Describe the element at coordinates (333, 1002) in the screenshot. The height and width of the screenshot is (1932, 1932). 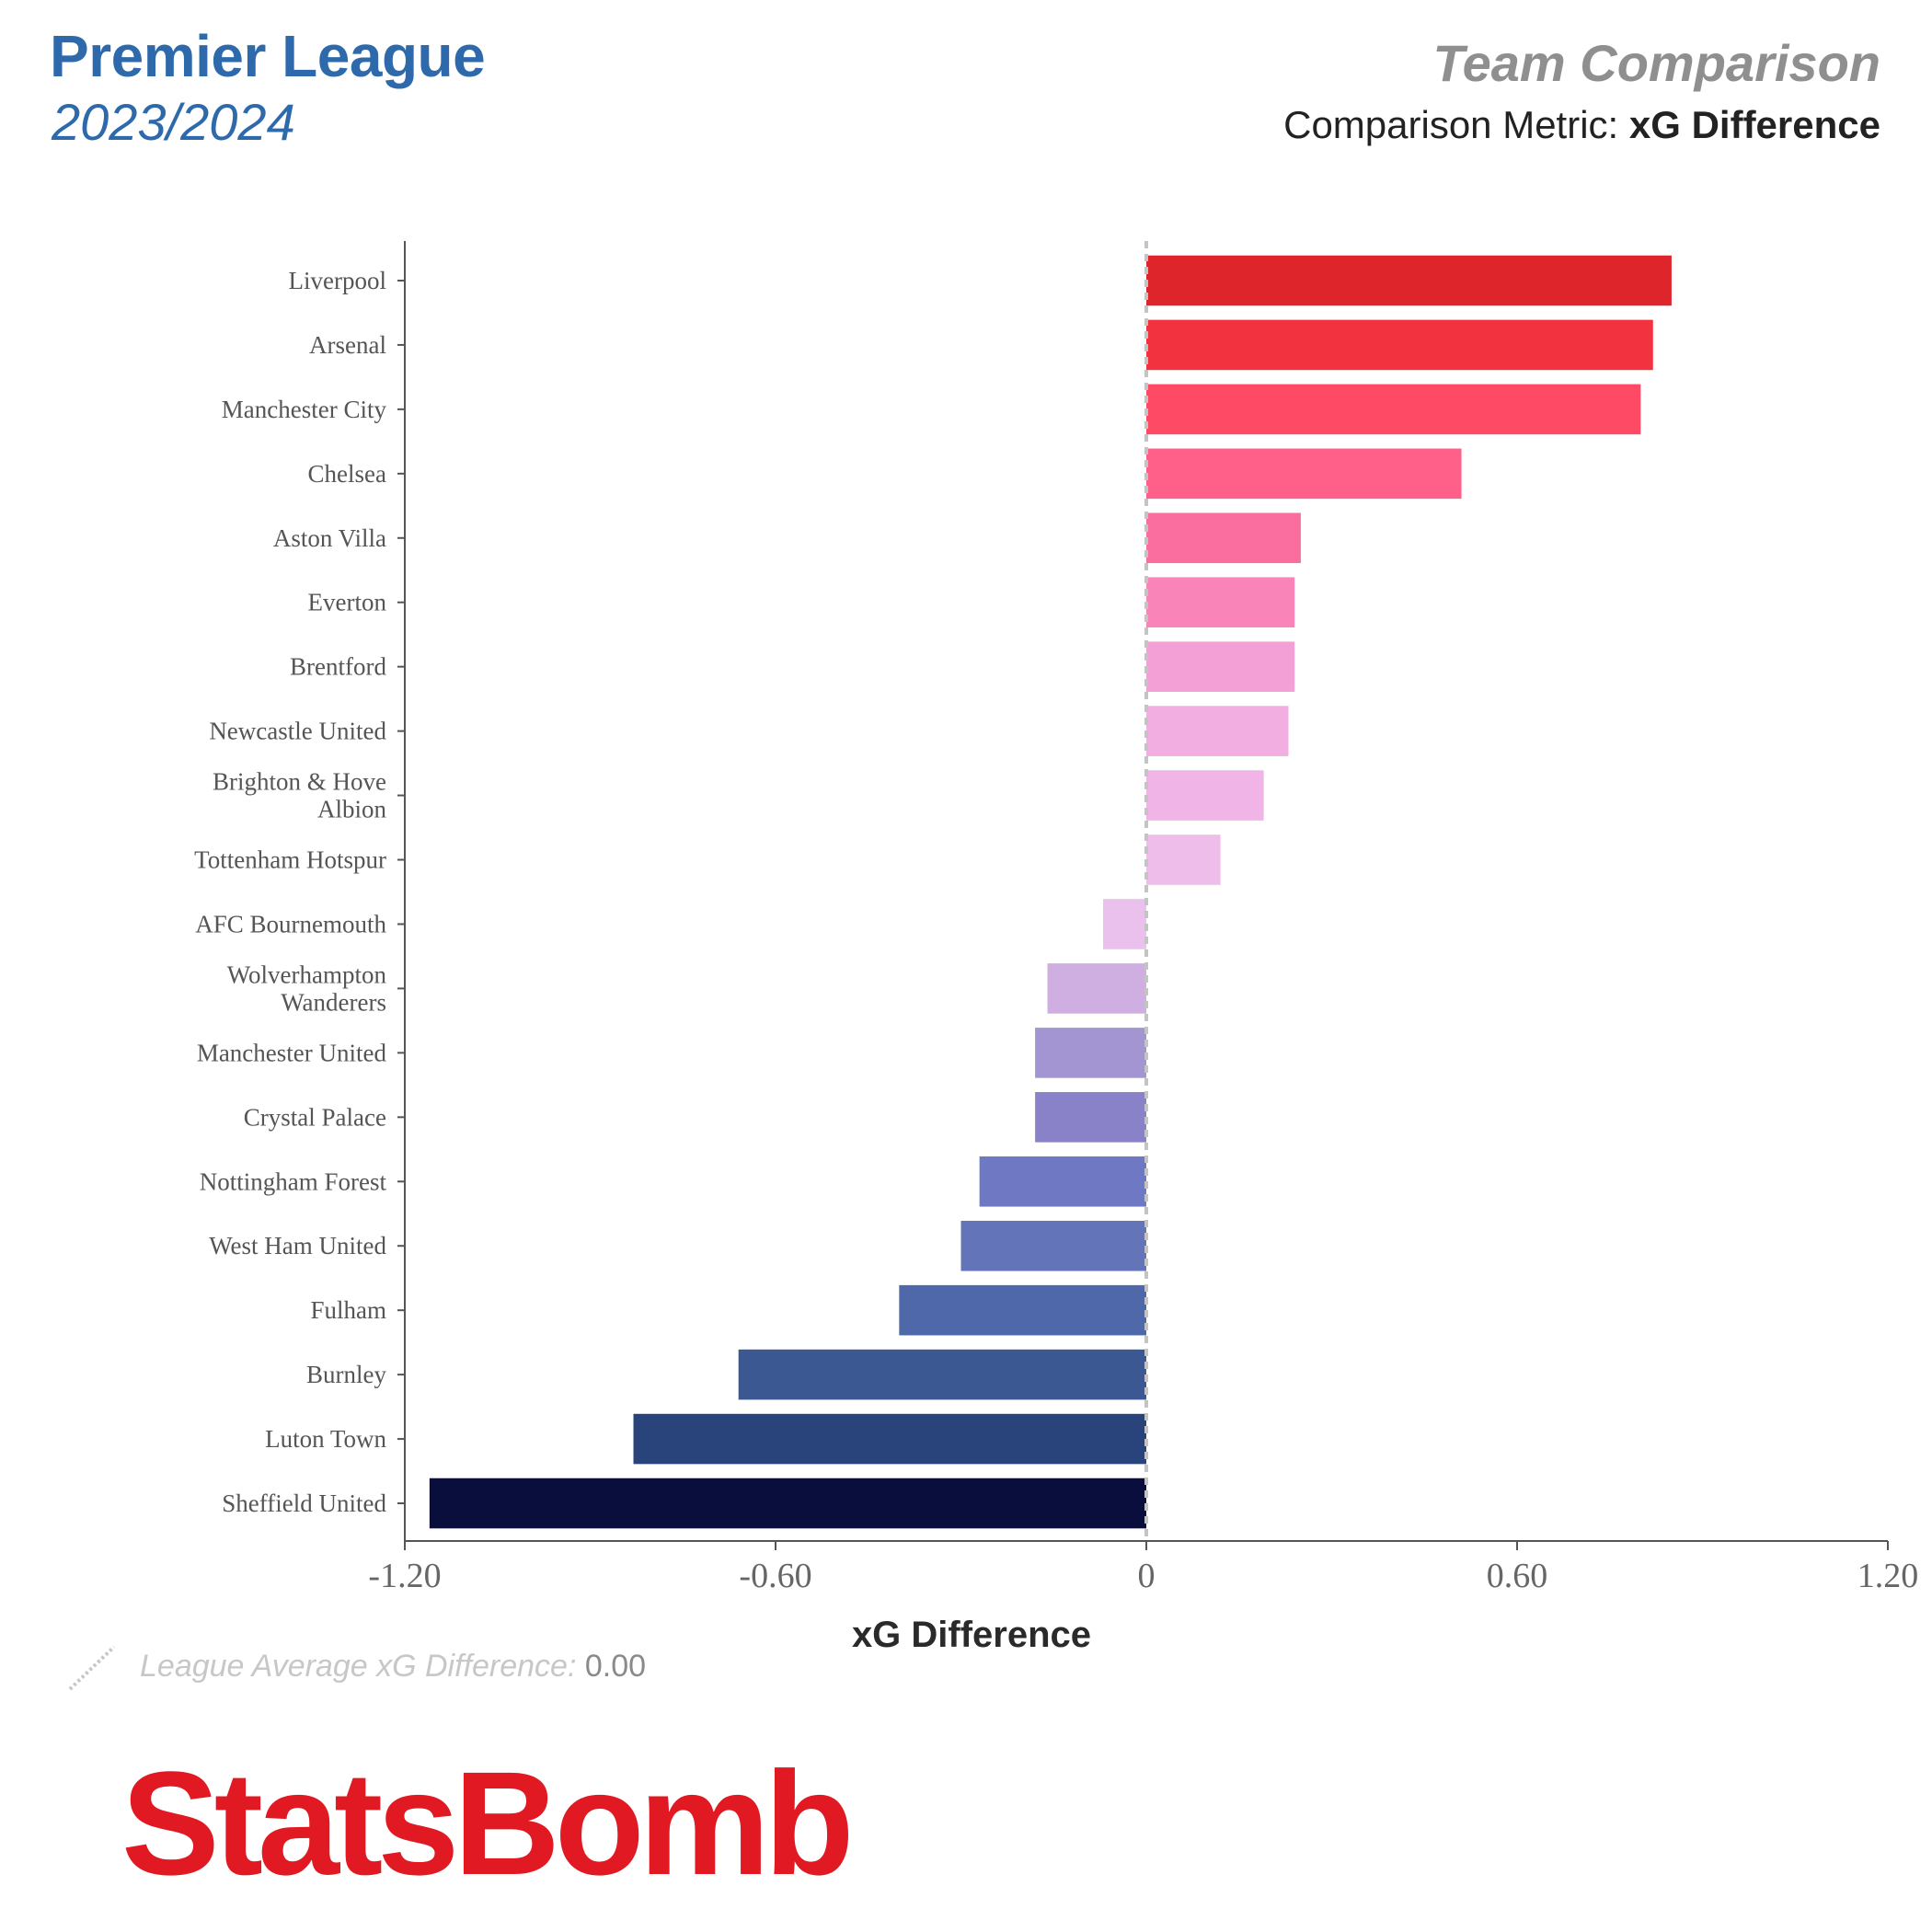
I see `team-label-line-11-1: Wanderers` at that location.